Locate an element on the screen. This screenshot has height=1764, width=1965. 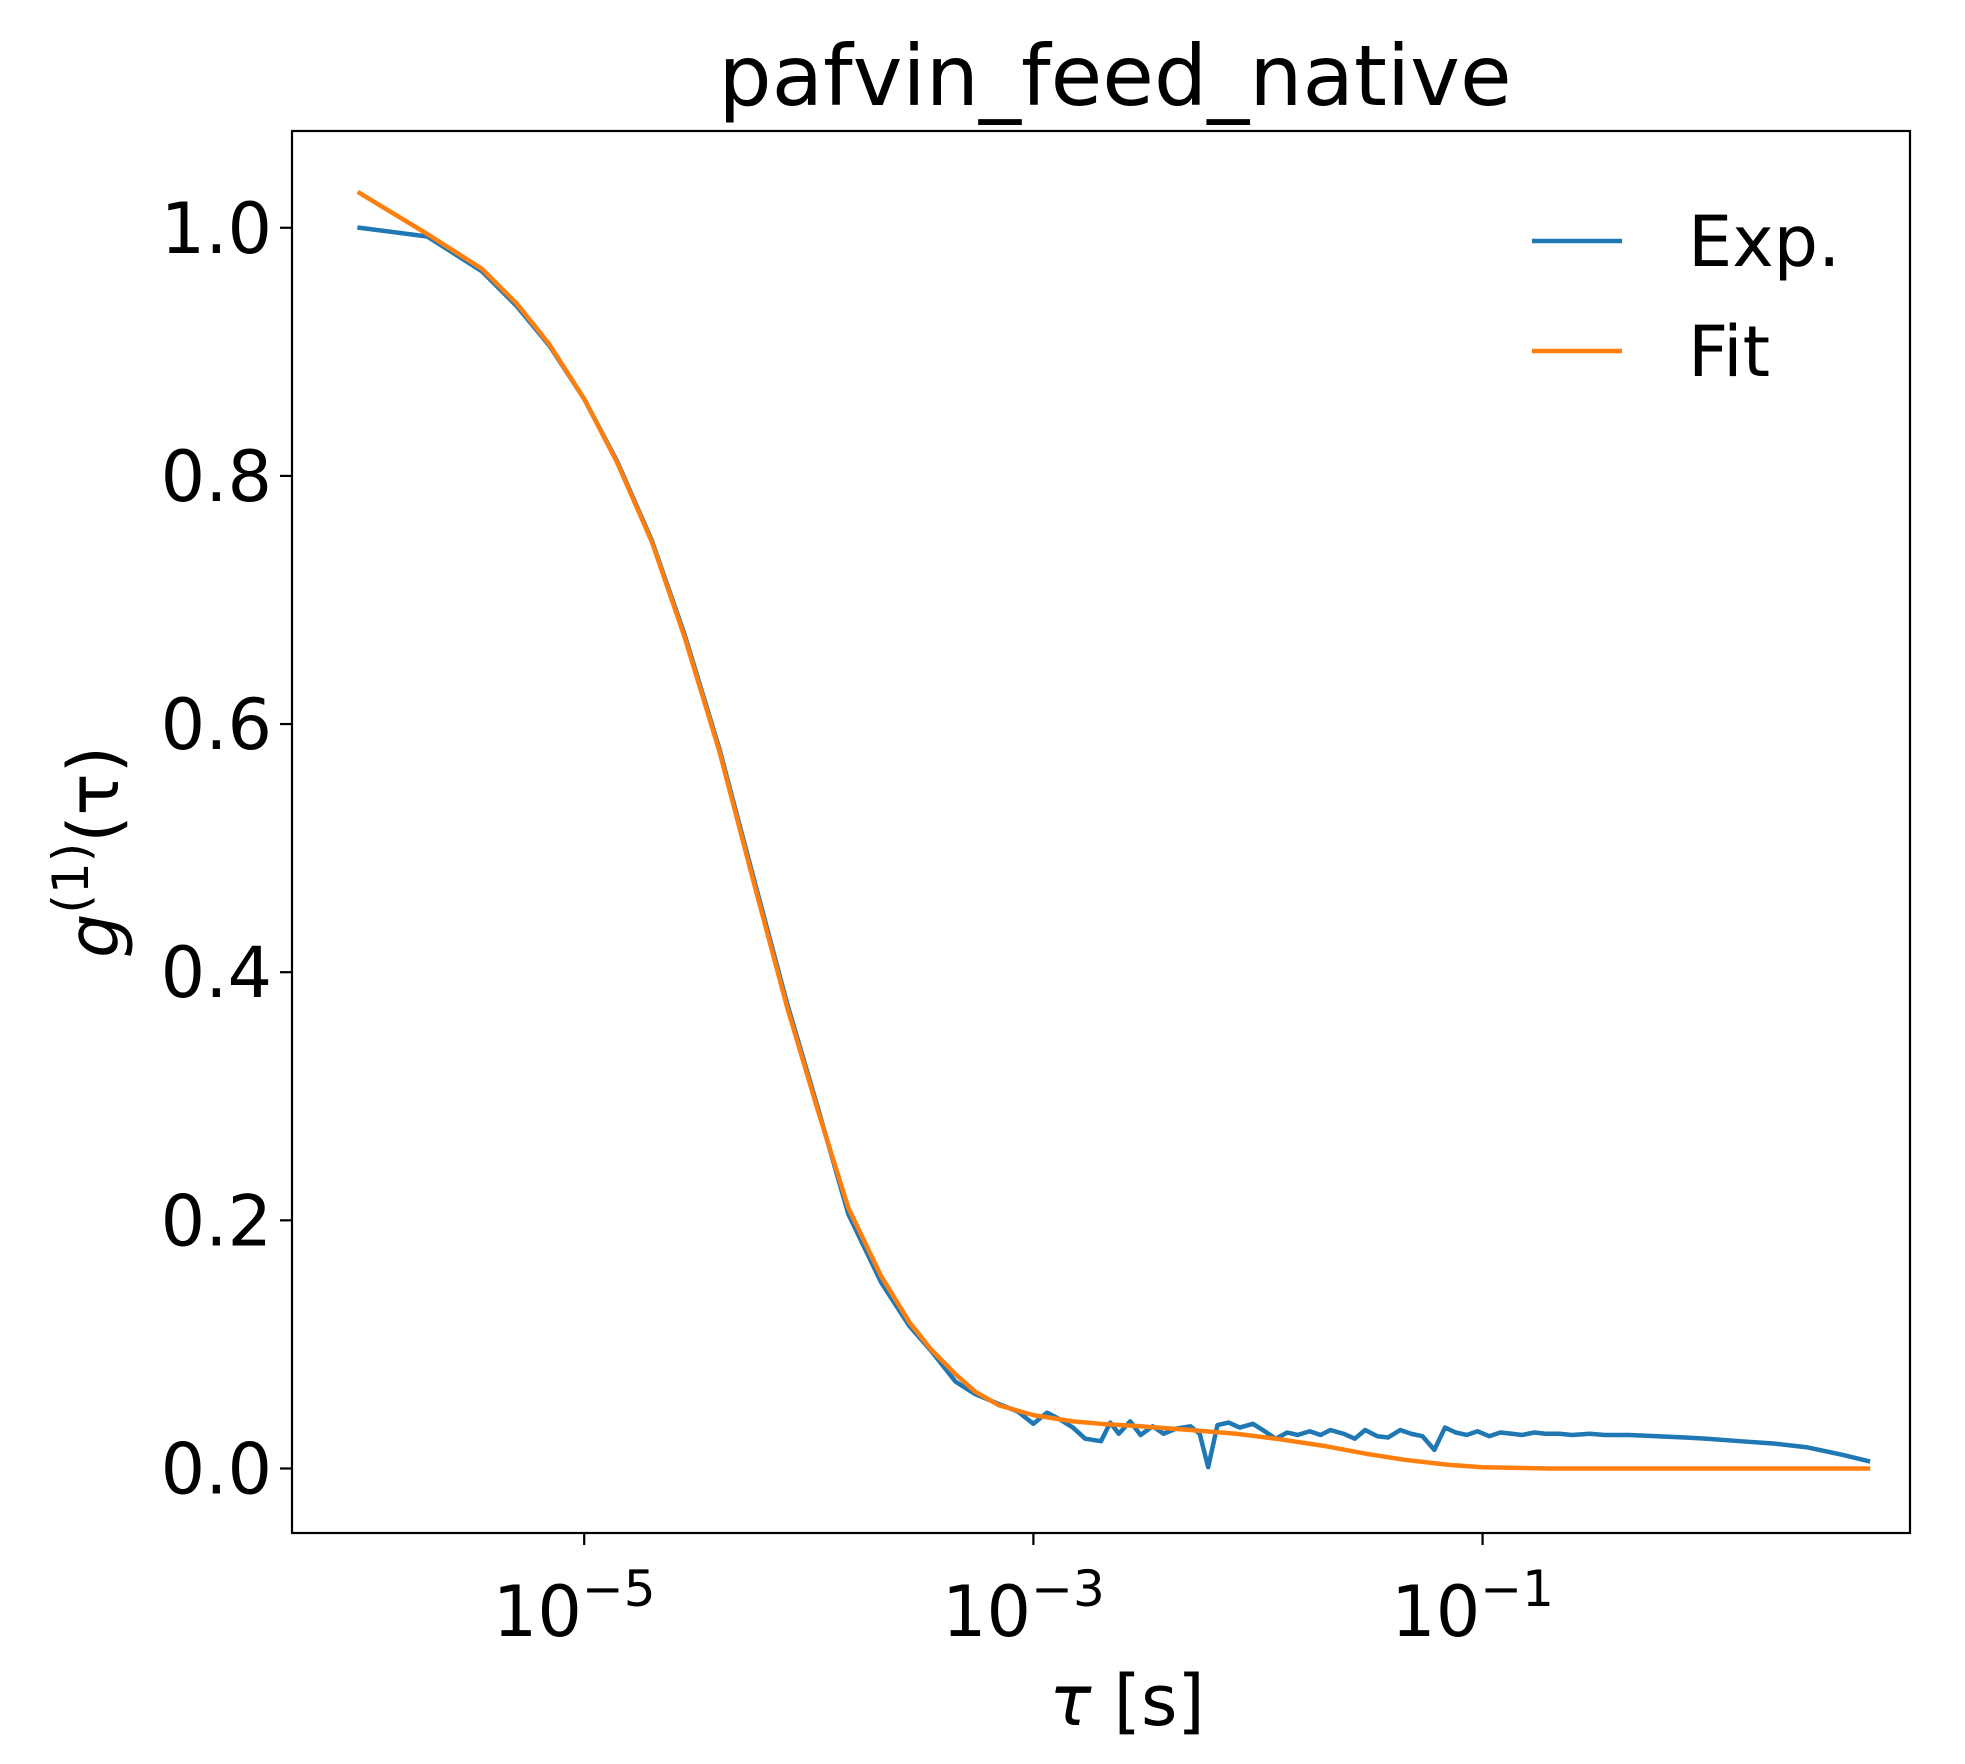
legend-label: Fit is located at coordinates (1729, 352).